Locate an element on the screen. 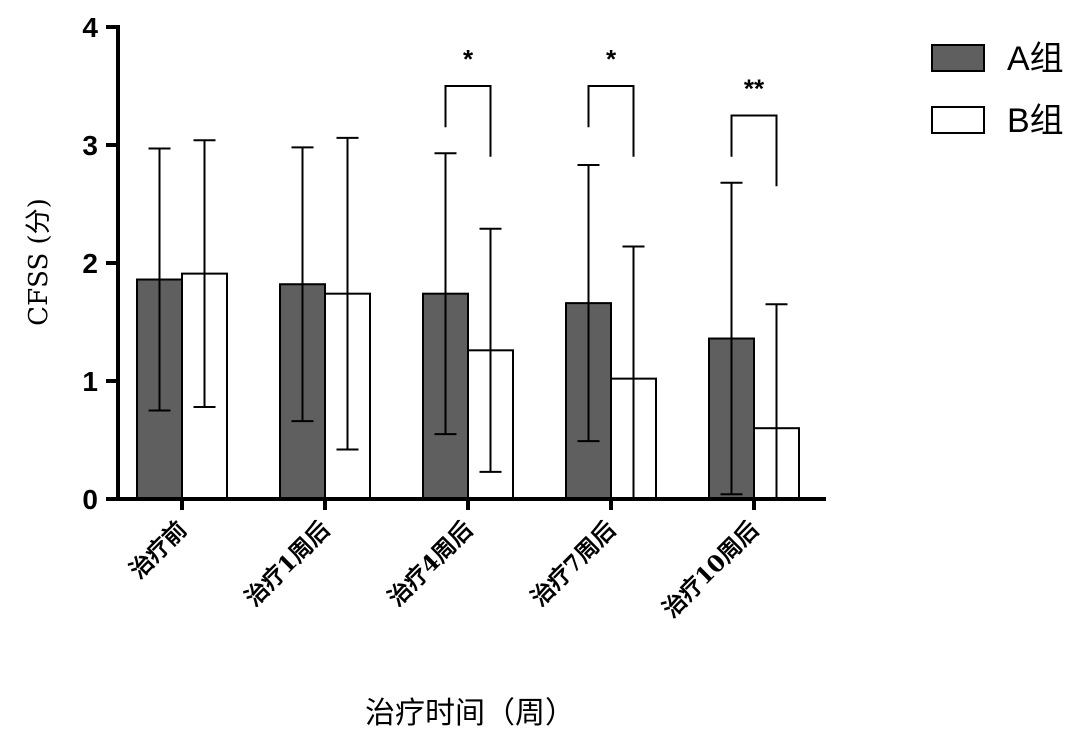 This screenshot has height=737, width=1080. legend-swatch-b is located at coordinates (958, 120).